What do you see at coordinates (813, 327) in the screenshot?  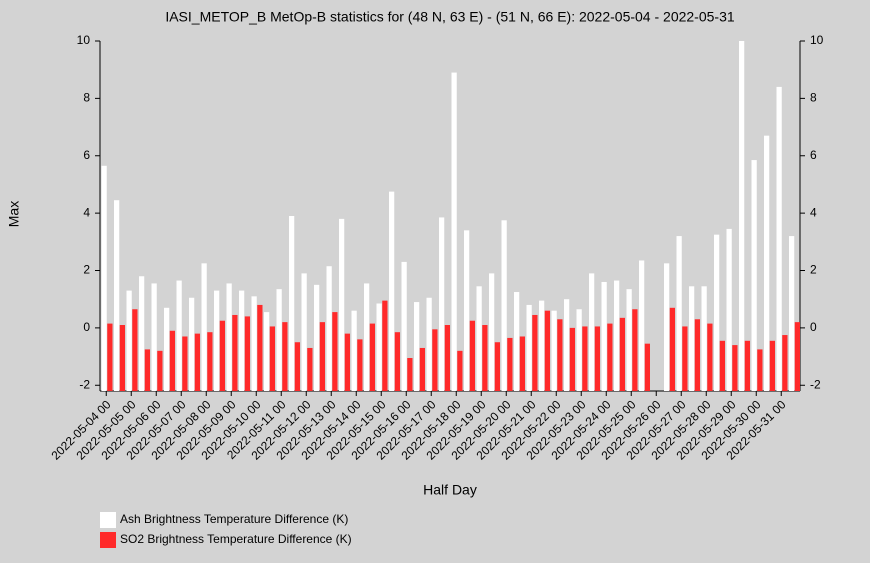 I see `y2-tick-label: 0` at bounding box center [813, 327].